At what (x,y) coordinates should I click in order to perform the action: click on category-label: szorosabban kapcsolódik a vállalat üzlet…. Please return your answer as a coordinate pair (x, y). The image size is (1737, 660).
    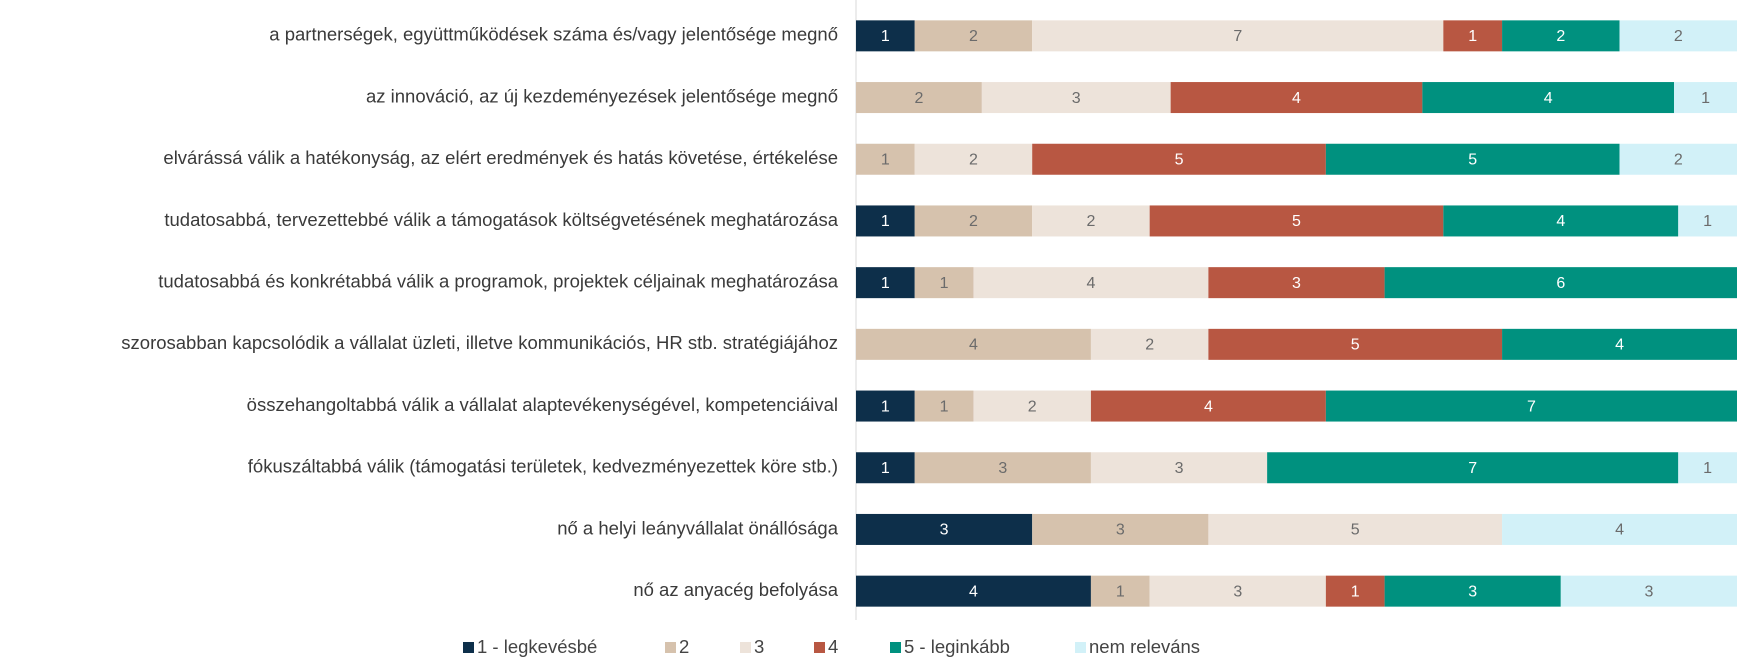
    Looking at the image, I should click on (479, 342).